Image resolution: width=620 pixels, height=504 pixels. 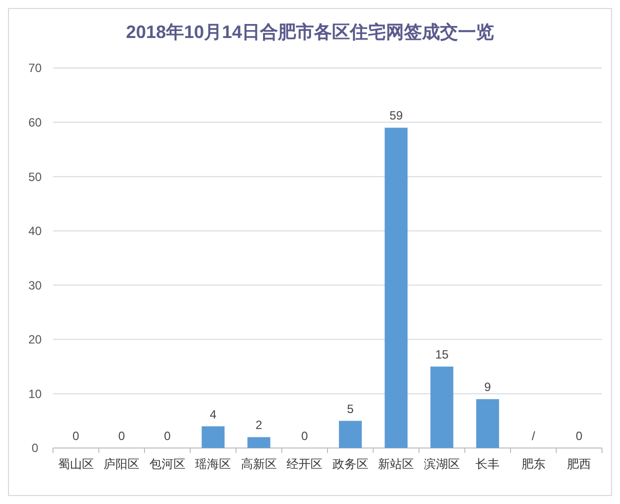 I want to click on y-tick-label: 70, so click(x=35, y=68).